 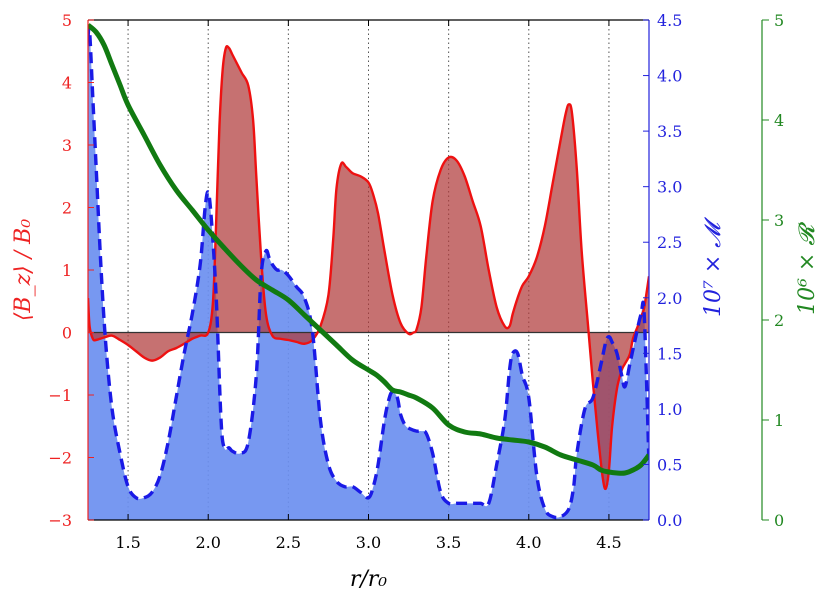 I want to click on r-tick-label-4: 4, so click(x=779, y=120).